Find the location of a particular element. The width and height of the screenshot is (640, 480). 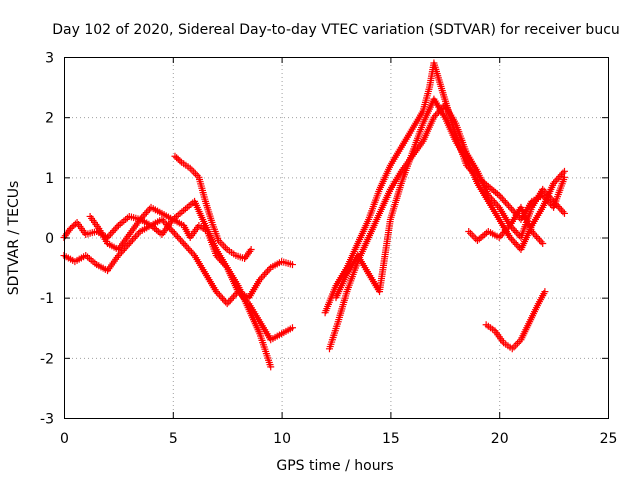

x-tick-label: 5 is located at coordinates (173, 439).